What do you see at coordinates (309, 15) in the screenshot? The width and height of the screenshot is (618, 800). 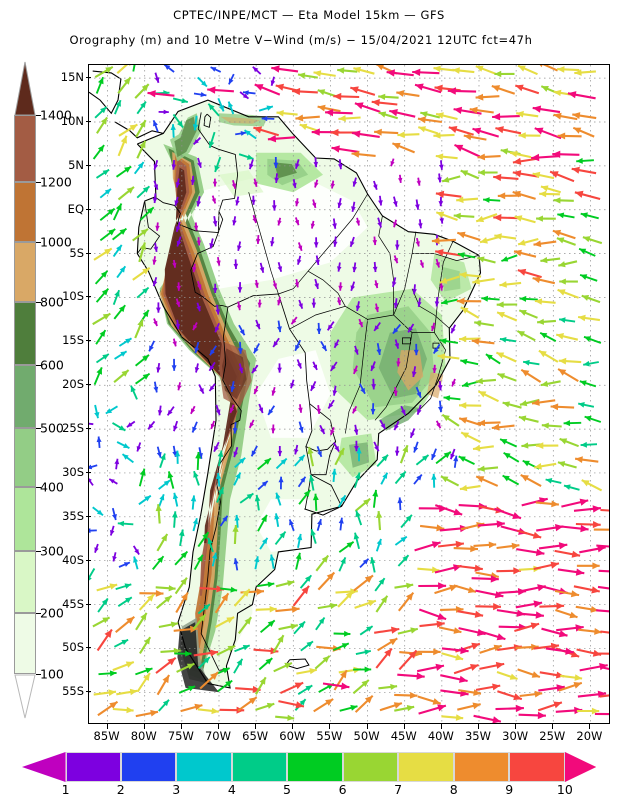 I see `page-title: CPTEC/INPE/MCT — Eta Model 15km — GFS` at bounding box center [309, 15].